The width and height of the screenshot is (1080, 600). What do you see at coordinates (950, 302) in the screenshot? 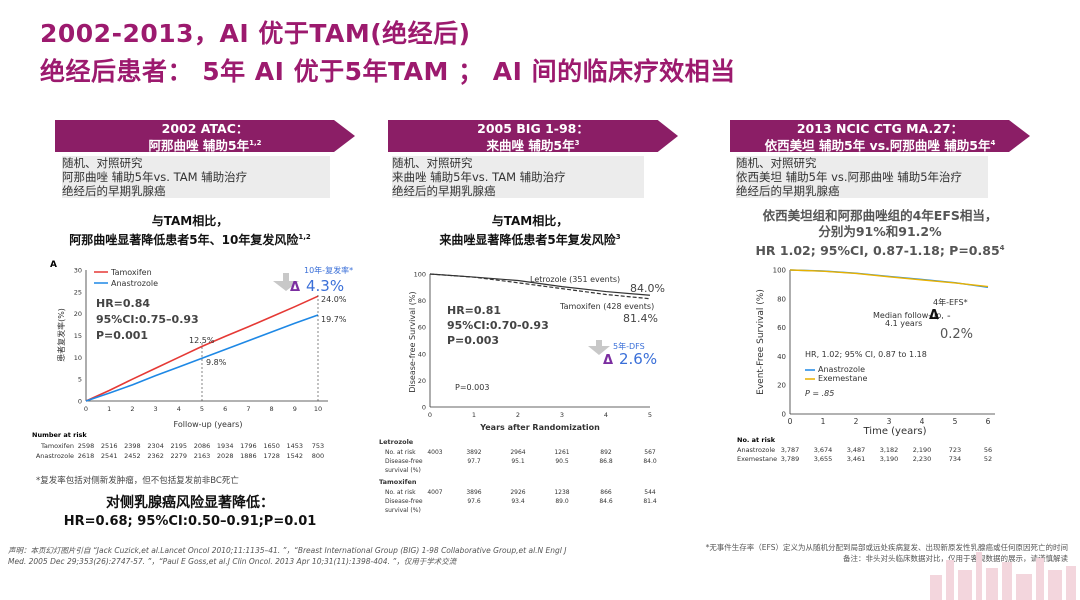
I see `efs-label: 4年-EFS*` at bounding box center [950, 302].